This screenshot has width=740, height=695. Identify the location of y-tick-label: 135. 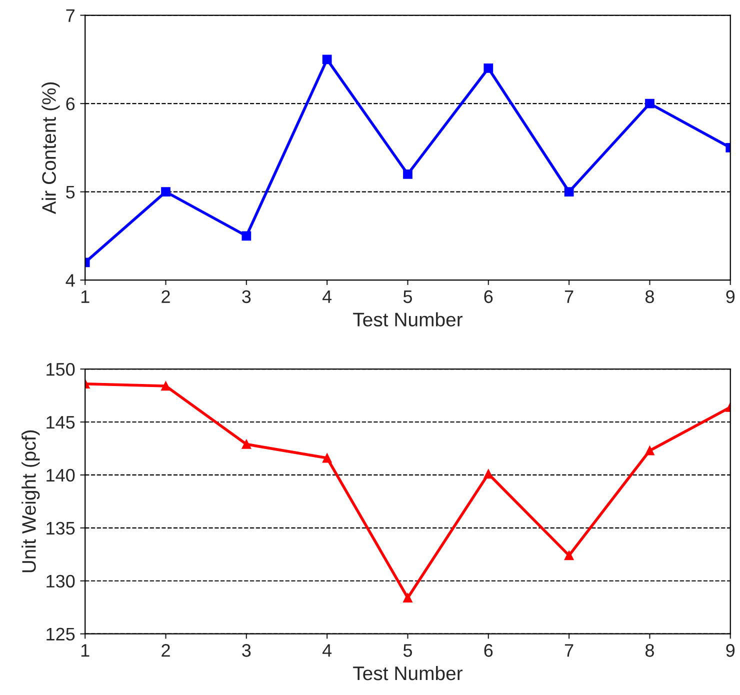
(60, 528).